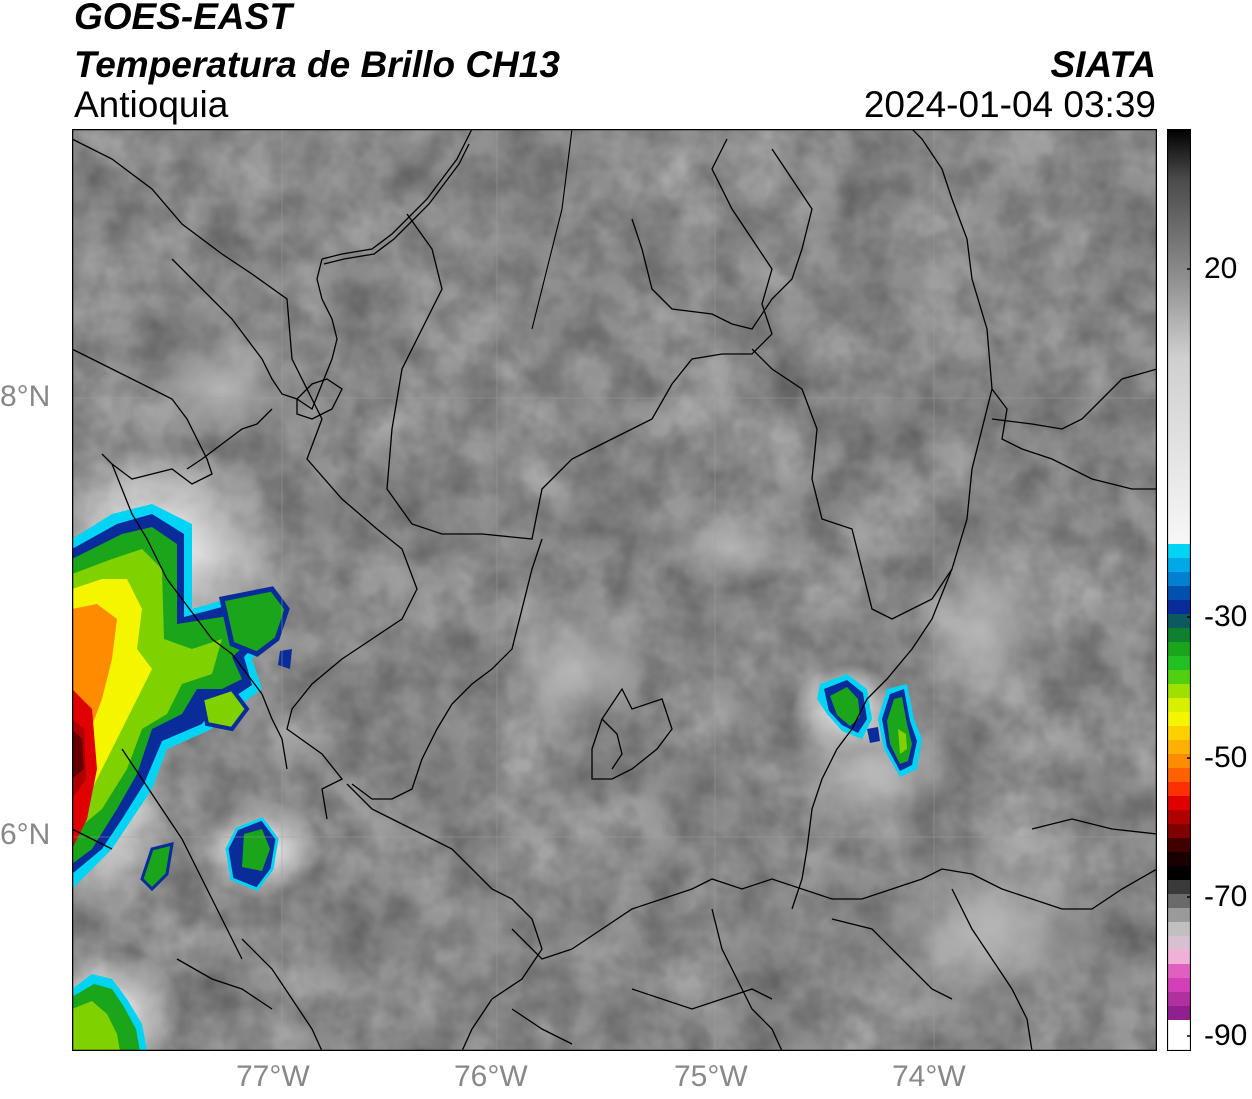 The image size is (1252, 1099). What do you see at coordinates (1103, 64) in the screenshot?
I see `title-agency: SIATA` at bounding box center [1103, 64].